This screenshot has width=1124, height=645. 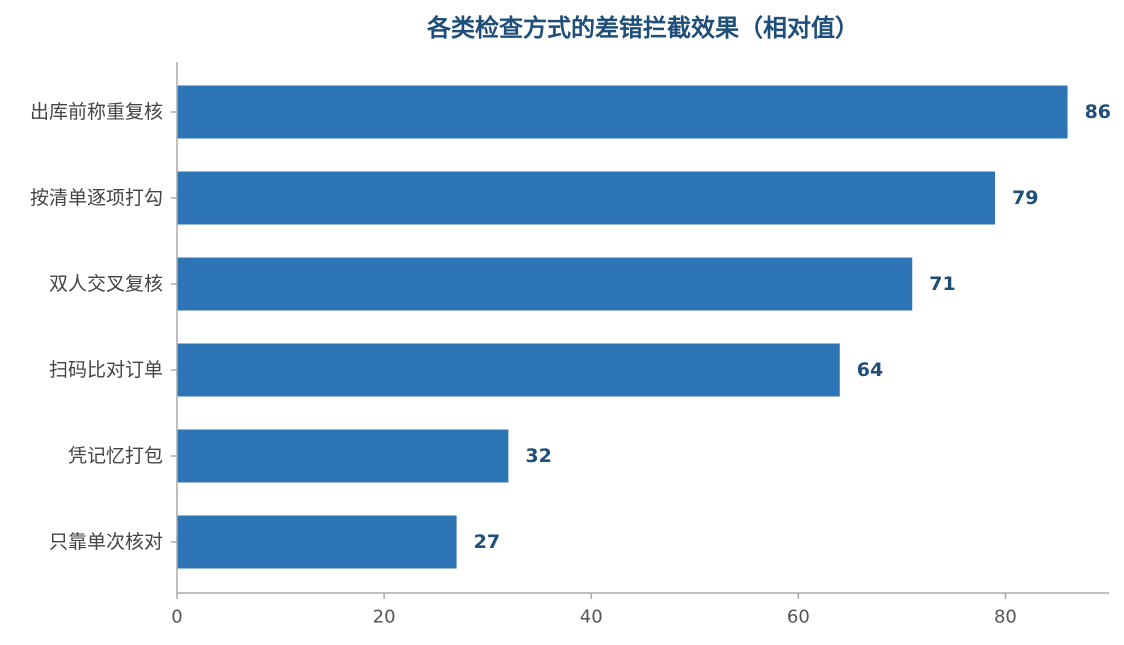 What do you see at coordinates (538, 456) in the screenshot?
I see `data-label: 32` at bounding box center [538, 456].